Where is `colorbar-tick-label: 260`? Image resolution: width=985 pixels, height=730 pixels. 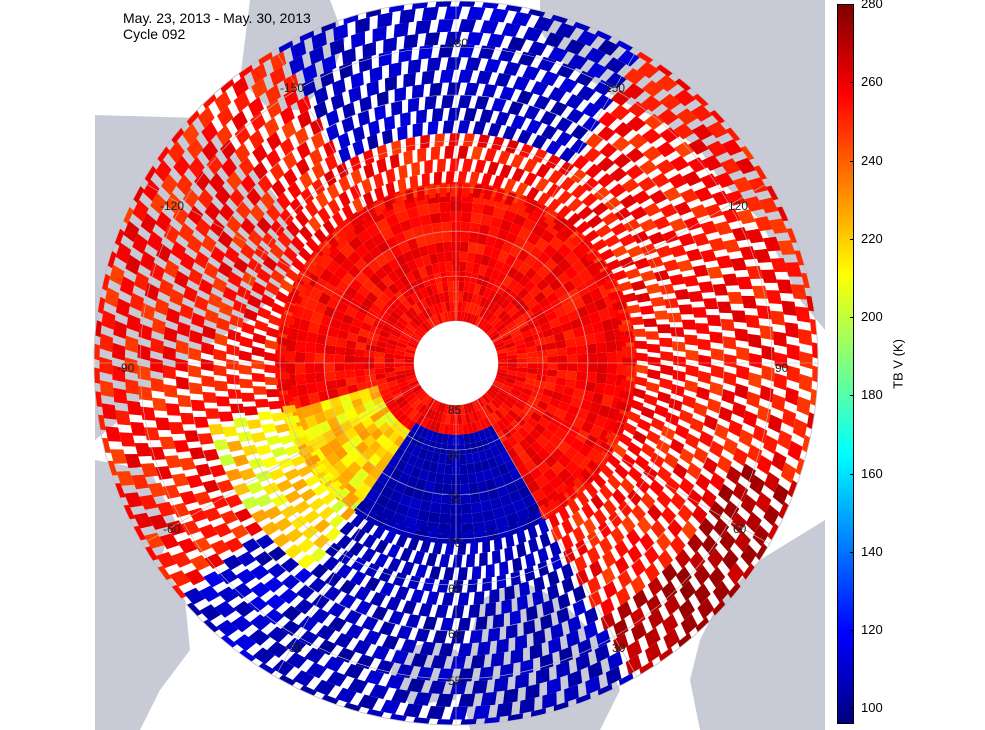 colorbar-tick-label: 260 is located at coordinates (872, 81).